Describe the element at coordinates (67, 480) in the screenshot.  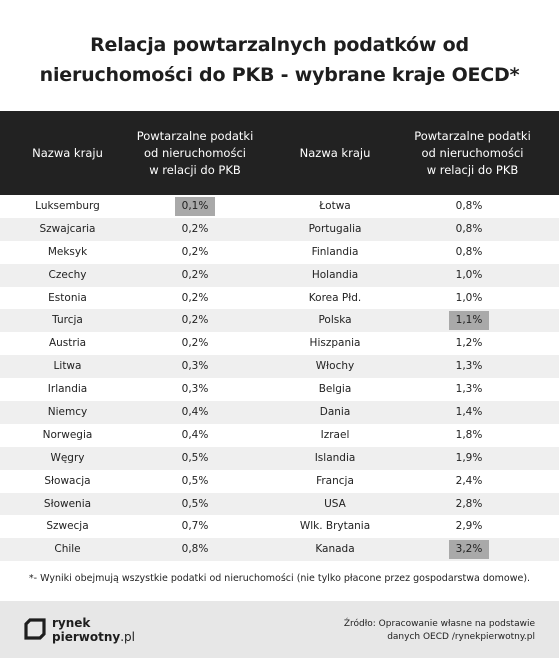
I see `country-cell: Słowacja` at that location.